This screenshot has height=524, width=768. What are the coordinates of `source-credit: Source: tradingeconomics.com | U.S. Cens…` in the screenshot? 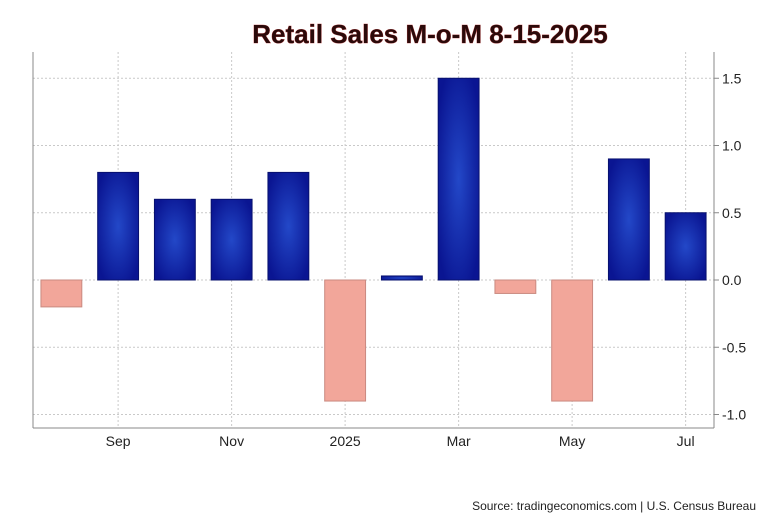 It's located at (614, 506).